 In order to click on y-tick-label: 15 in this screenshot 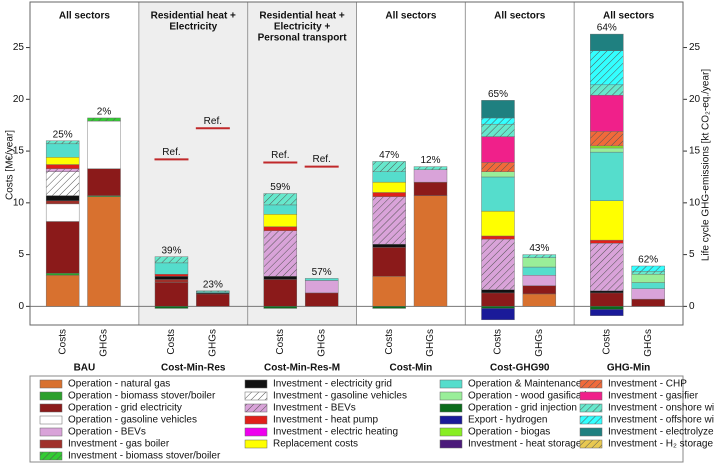, I will do `click(19, 151)`.